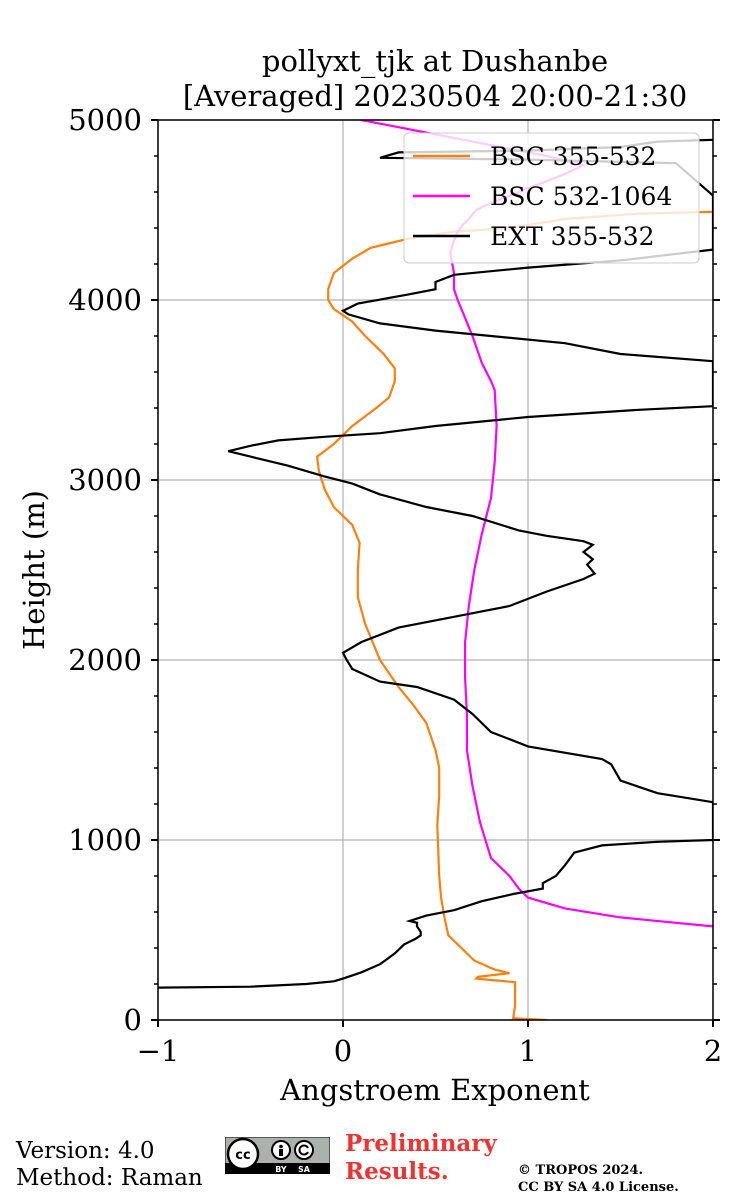  What do you see at coordinates (434, 1090) in the screenshot?
I see `x-axis-label: Angstroem Exponent` at bounding box center [434, 1090].